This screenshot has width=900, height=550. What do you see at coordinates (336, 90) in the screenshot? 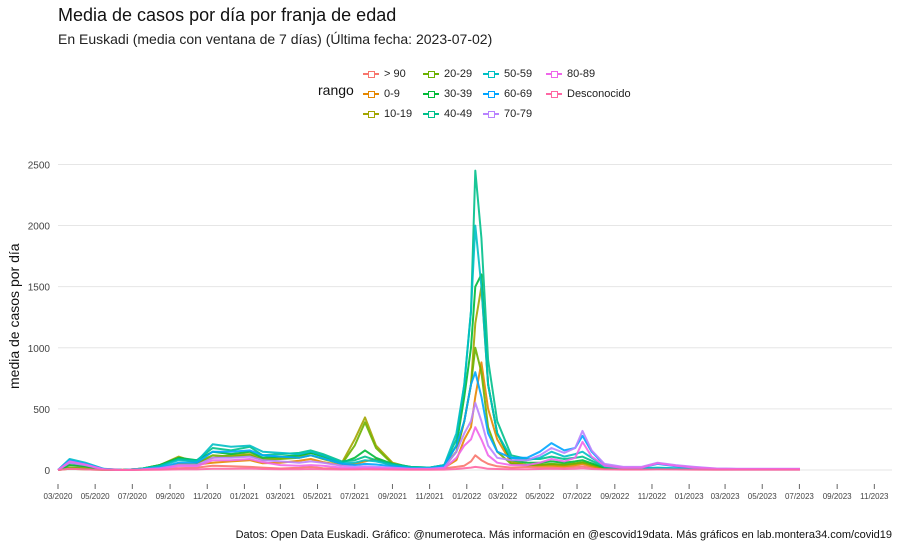
I see `legend-title: rango` at bounding box center [336, 90].